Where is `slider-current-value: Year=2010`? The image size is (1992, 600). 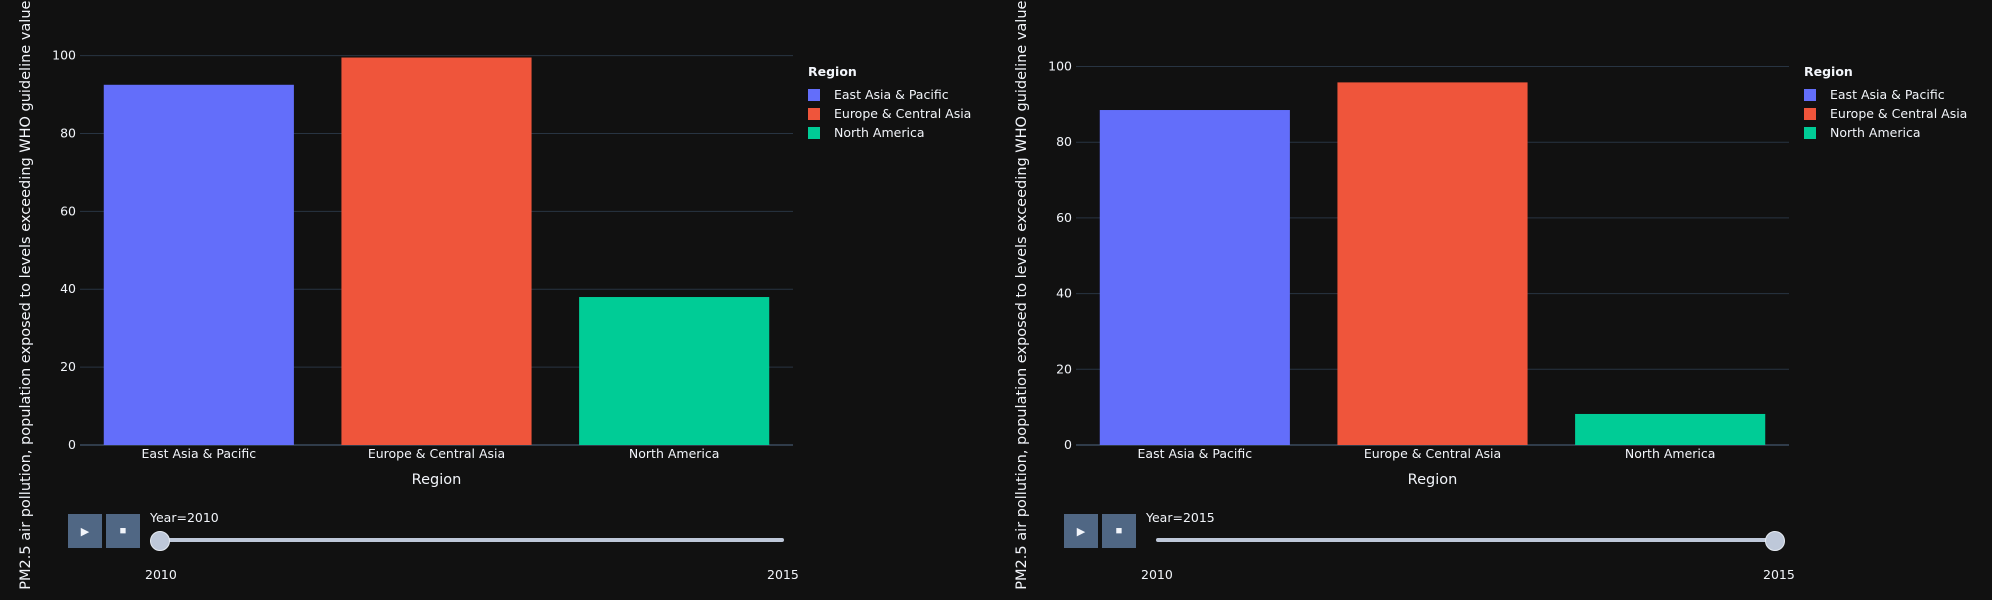 slider-current-value: Year=2010 is located at coordinates (184, 517).